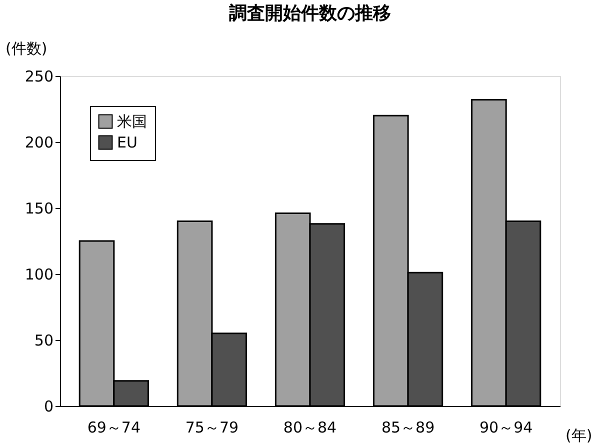 This screenshot has width=606, height=445. I want to click on x-axis-title: (年), so click(579, 435).